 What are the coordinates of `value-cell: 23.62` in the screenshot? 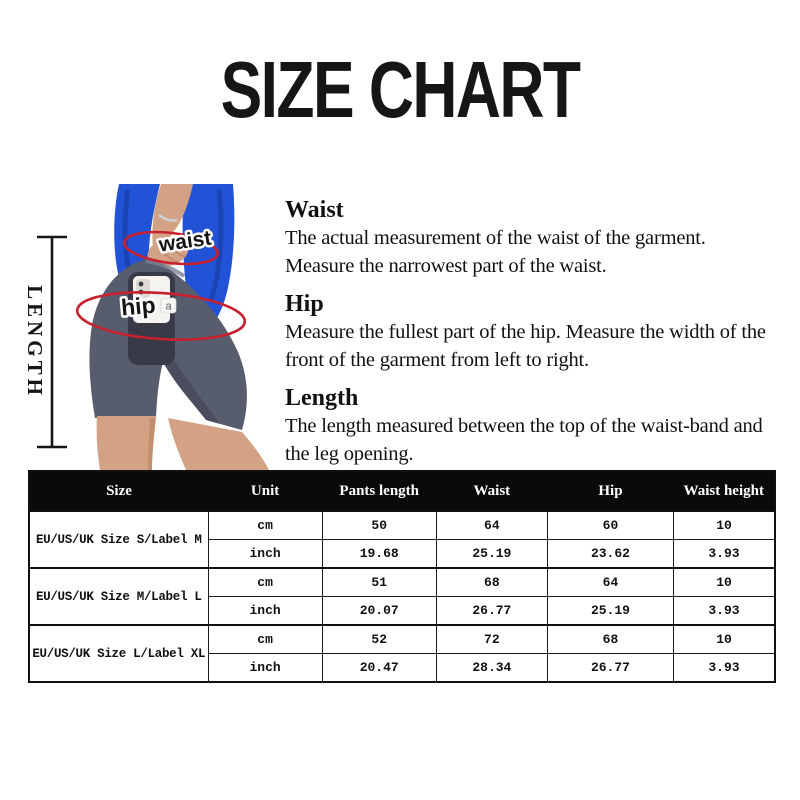 It's located at (610, 554).